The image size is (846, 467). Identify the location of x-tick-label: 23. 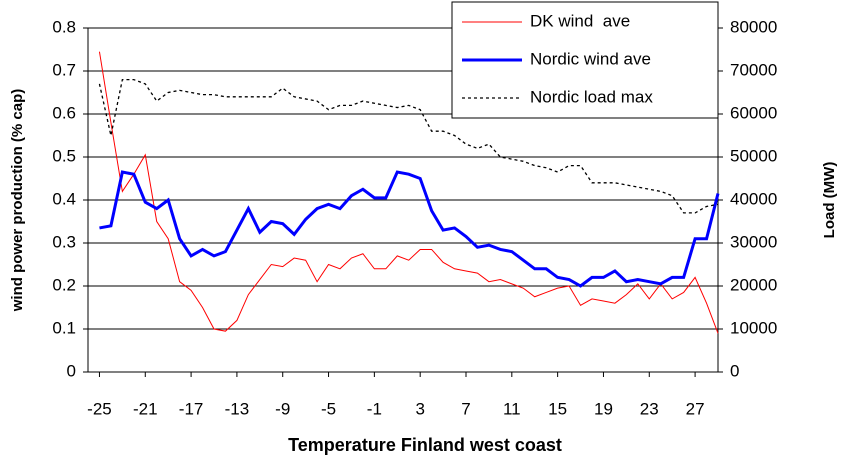
(649, 408).